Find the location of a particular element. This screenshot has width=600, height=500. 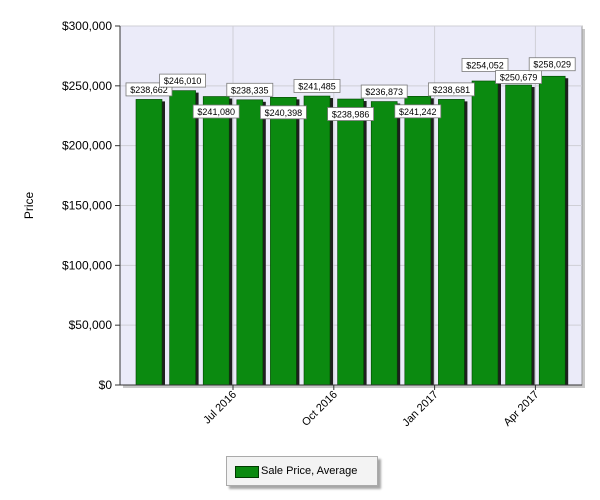

x-tick-label: Jul 2016 is located at coordinates (220, 408).